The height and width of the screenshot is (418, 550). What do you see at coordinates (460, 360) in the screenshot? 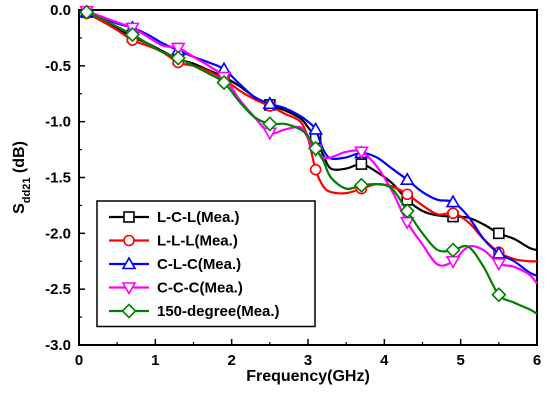
I see `x-tick-label: 5` at bounding box center [460, 360].